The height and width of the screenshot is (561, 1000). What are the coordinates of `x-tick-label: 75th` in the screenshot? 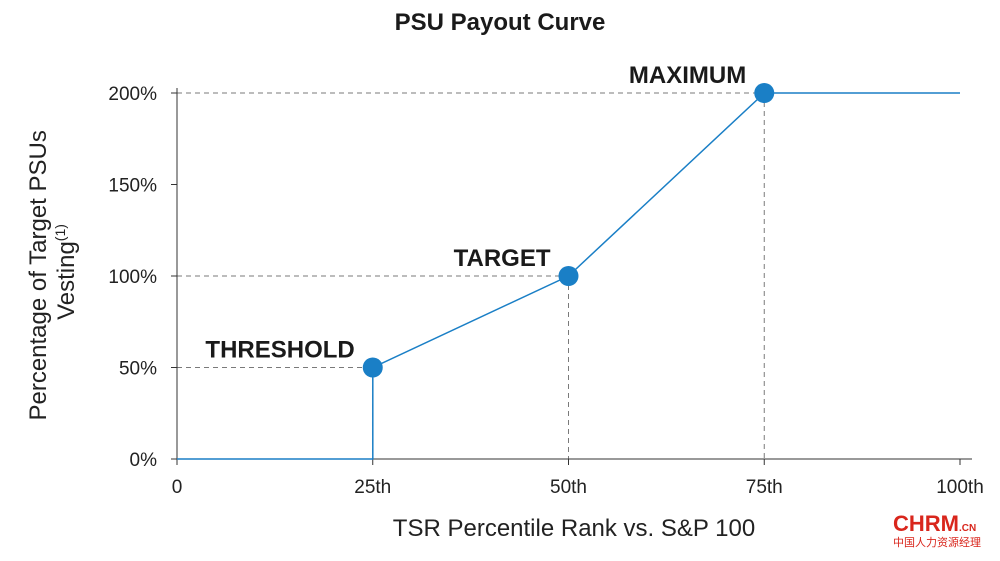 It's located at (764, 487).